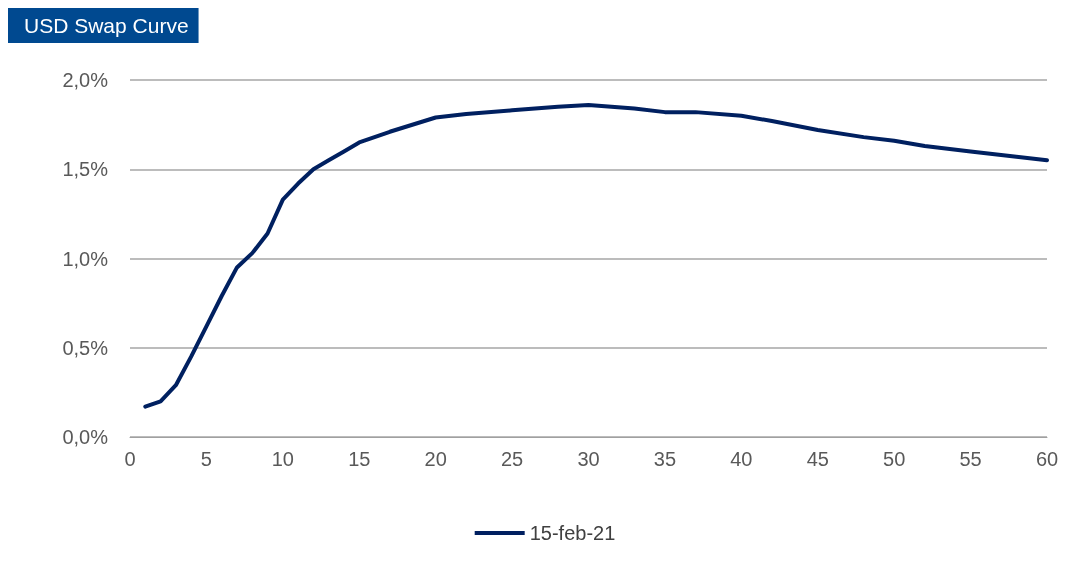  Describe the element at coordinates (85, 169) in the screenshot. I see `y-tick-label: 1,5%` at that location.